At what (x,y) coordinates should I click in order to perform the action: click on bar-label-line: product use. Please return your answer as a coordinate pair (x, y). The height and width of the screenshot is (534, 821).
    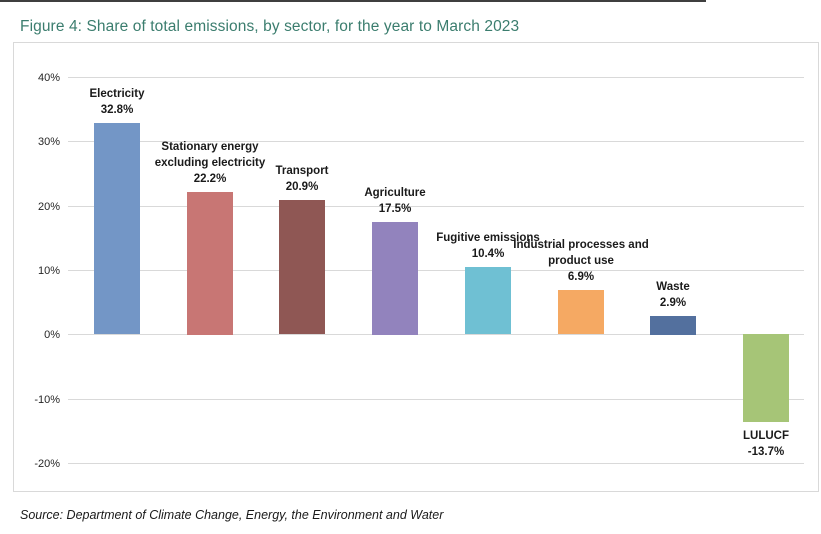
    Looking at the image, I should click on (581, 261).